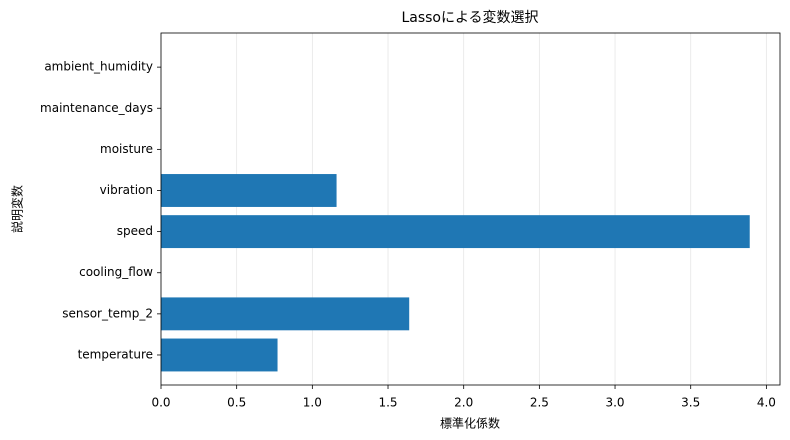 This screenshot has height=440, width=790. I want to click on x-tick-label: 4.0, so click(766, 403).